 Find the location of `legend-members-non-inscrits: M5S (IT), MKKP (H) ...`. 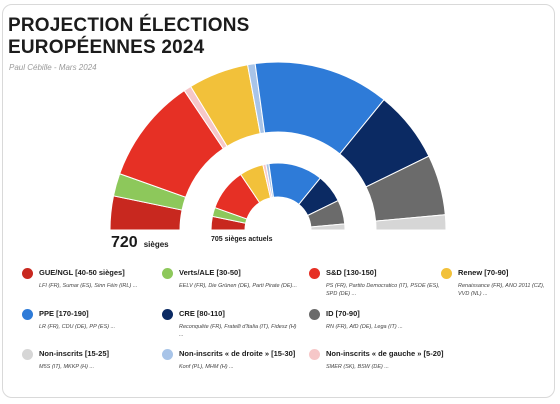

legend-members-non-inscrits: M5S (IT), MKKP (H) ... is located at coordinates (67, 367).